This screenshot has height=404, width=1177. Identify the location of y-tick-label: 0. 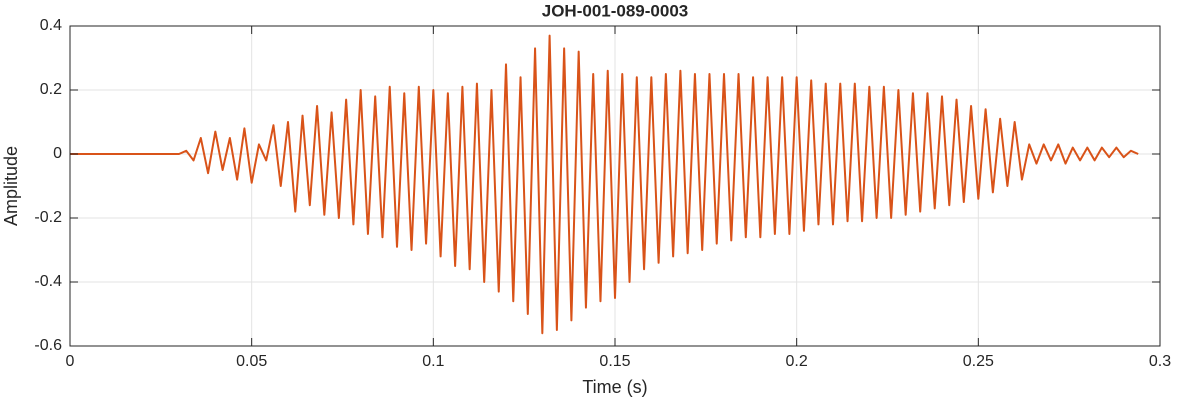
(57, 153).